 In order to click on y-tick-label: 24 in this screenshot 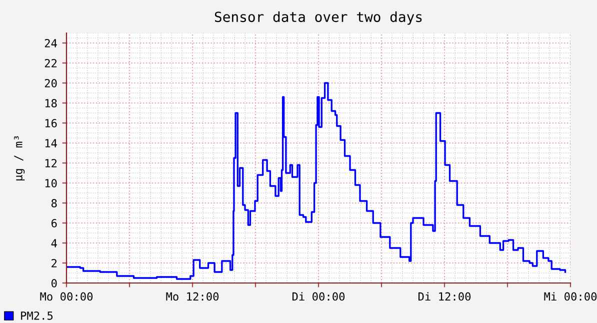, I will do `click(50, 43)`.